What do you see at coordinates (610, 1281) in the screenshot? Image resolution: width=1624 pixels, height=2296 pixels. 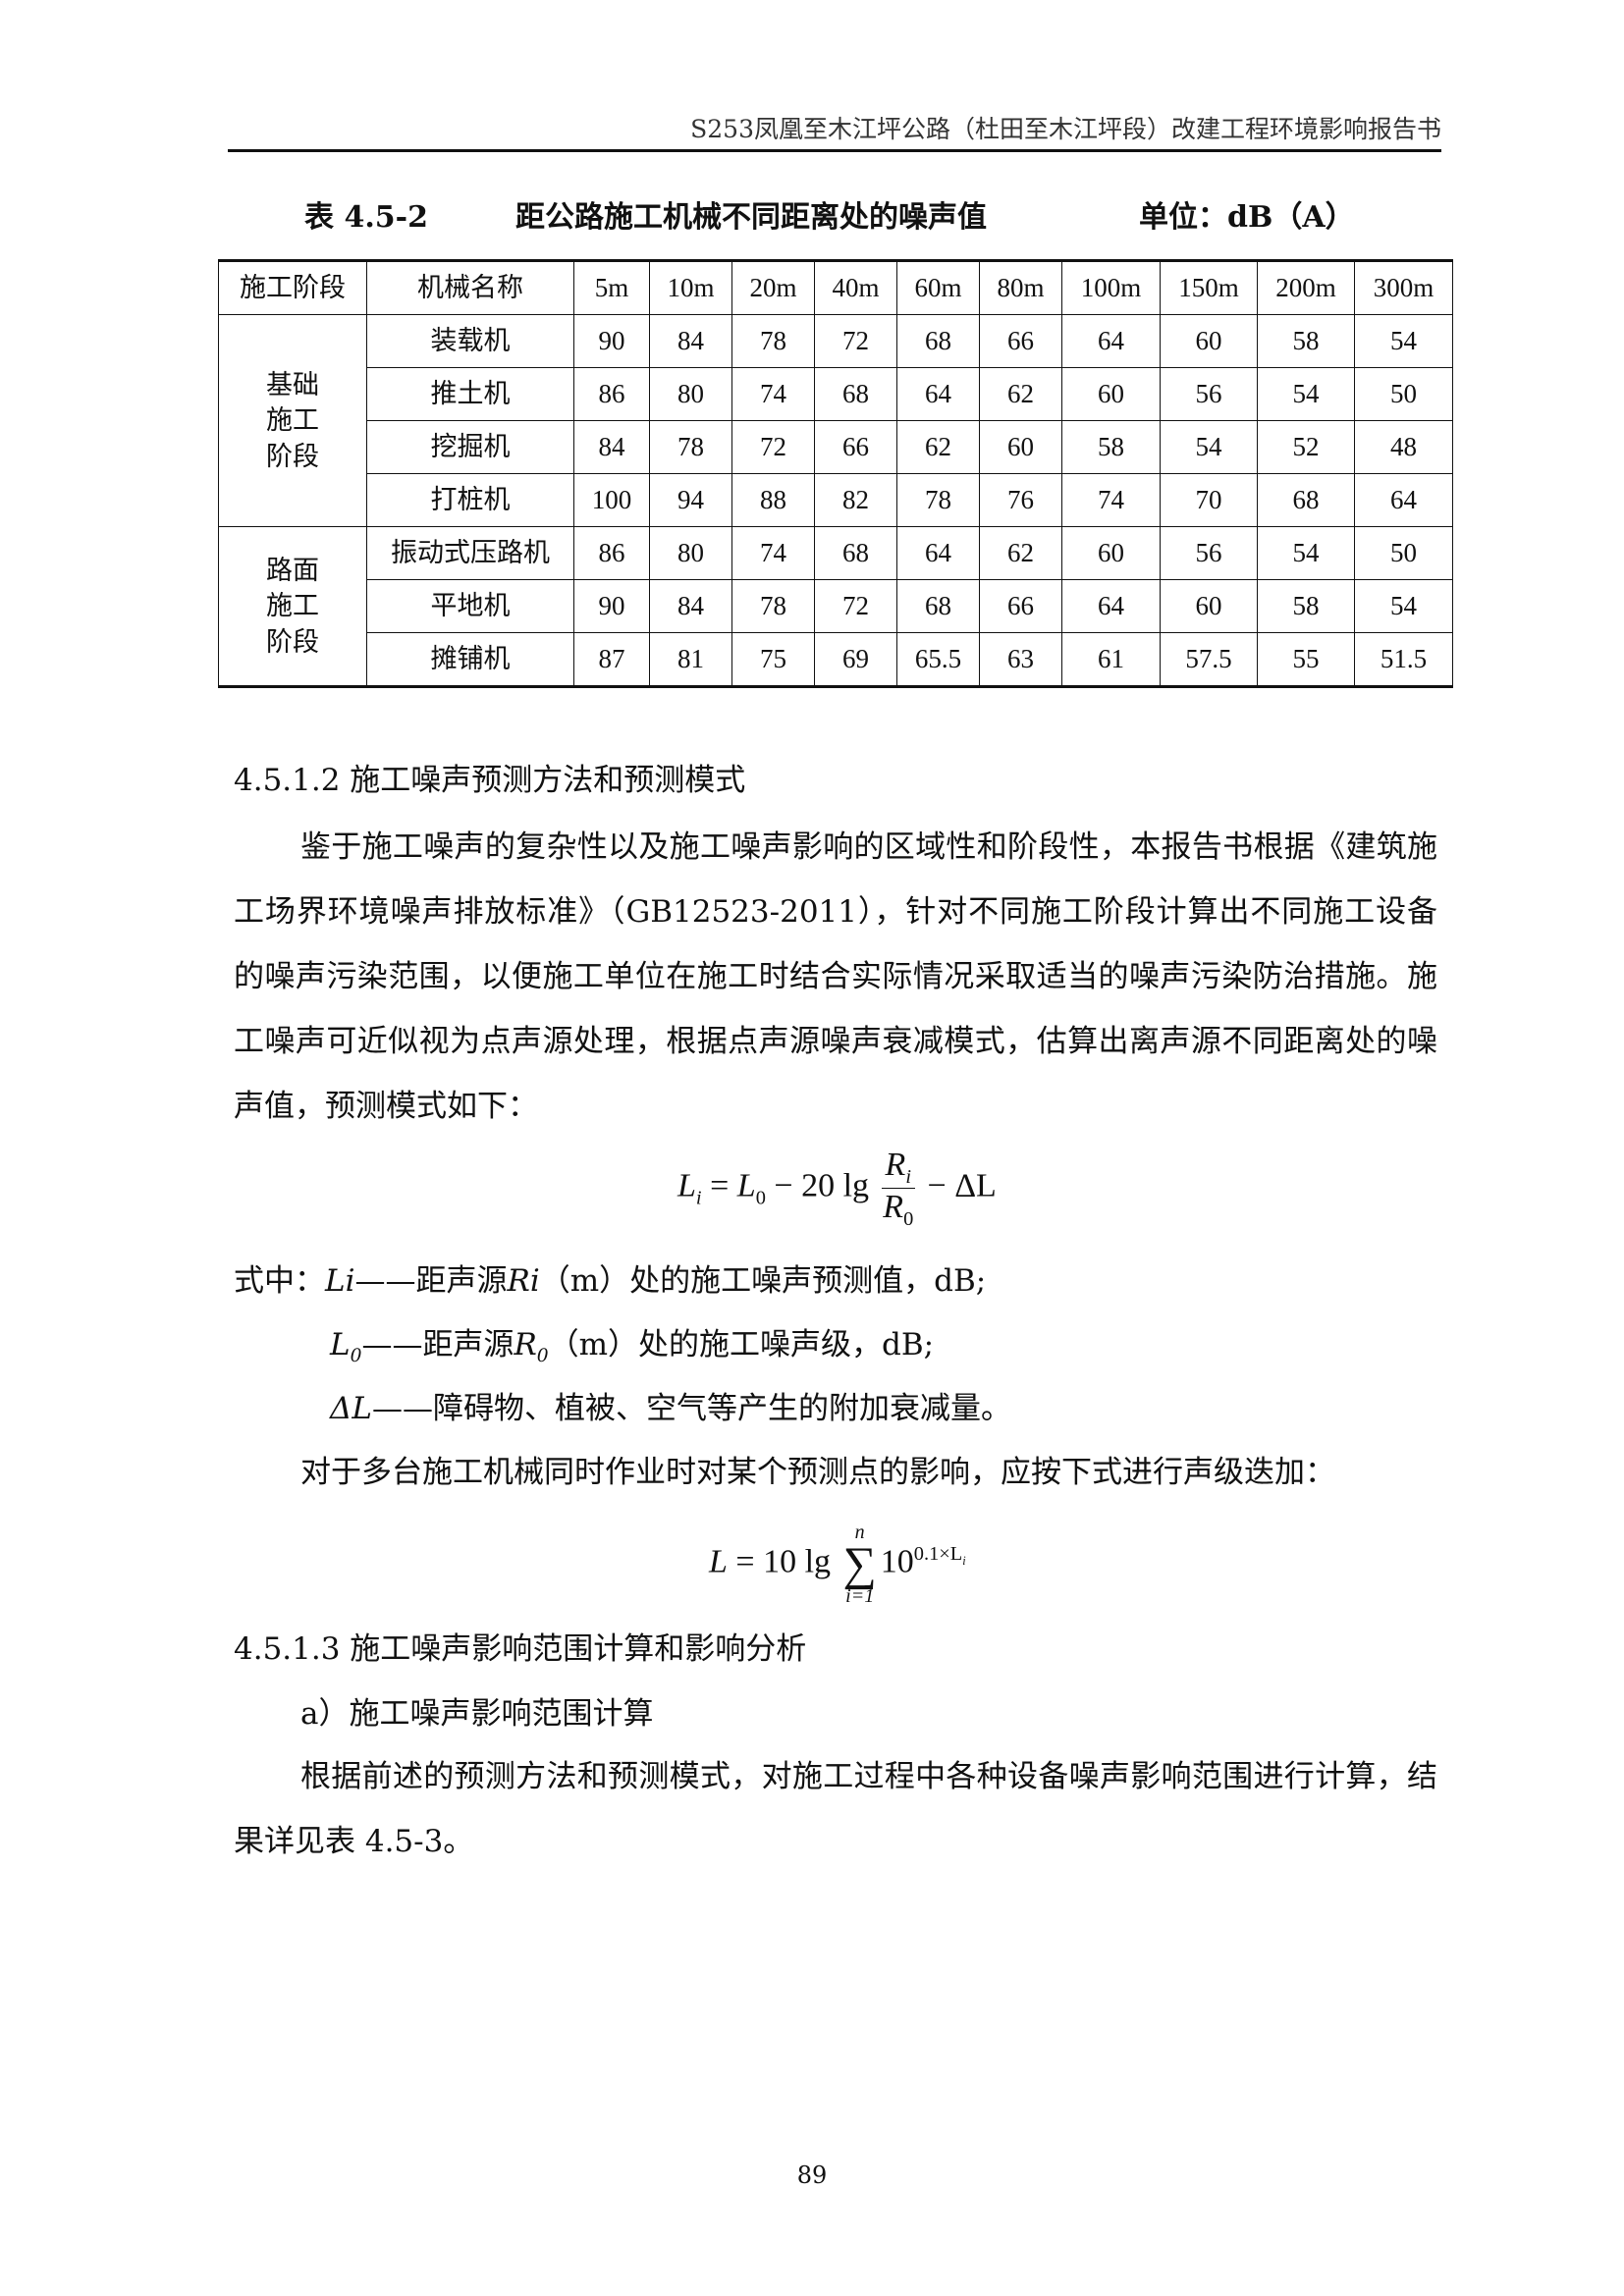 I see `definition-li: 式中：Li——距声源Ri（m）处的施工噪声预测值，dB;` at bounding box center [610, 1281].